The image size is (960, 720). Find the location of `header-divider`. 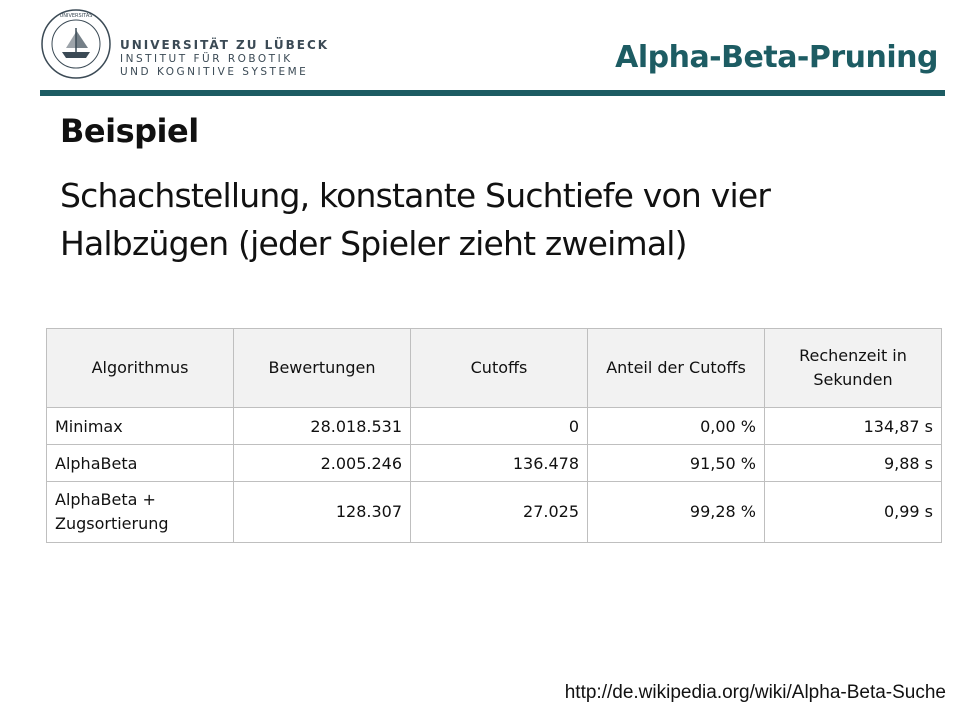

header-divider is located at coordinates (492, 93).